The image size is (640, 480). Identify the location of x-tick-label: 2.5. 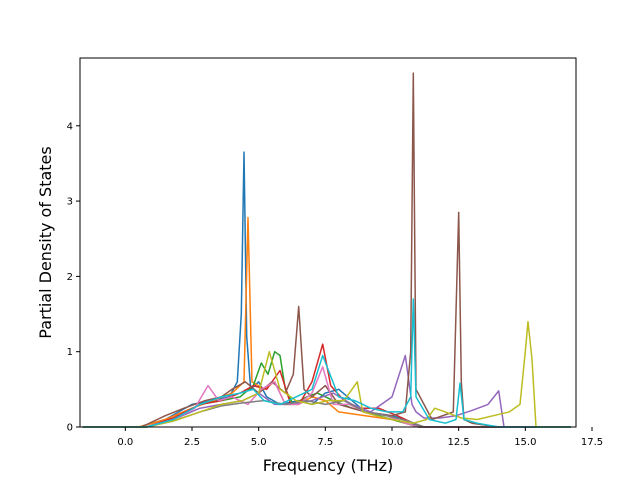
(192, 442).